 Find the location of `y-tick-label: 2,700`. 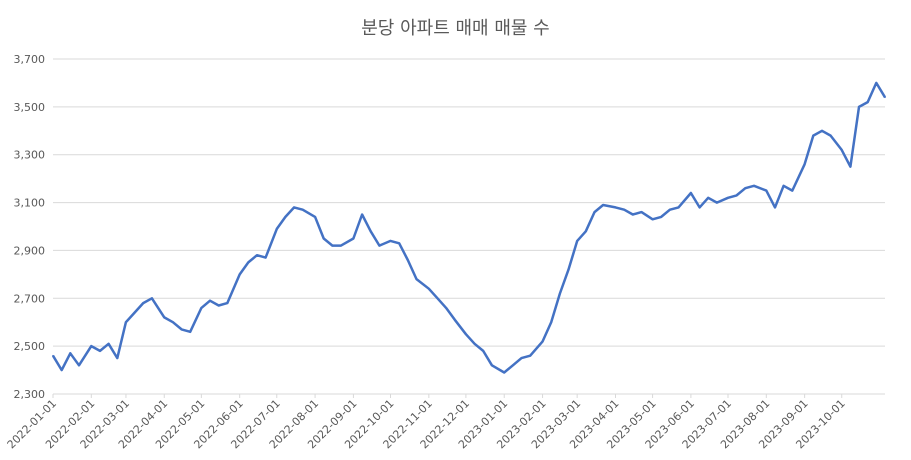

y-tick-label: 2,700 is located at coordinates (30, 298).